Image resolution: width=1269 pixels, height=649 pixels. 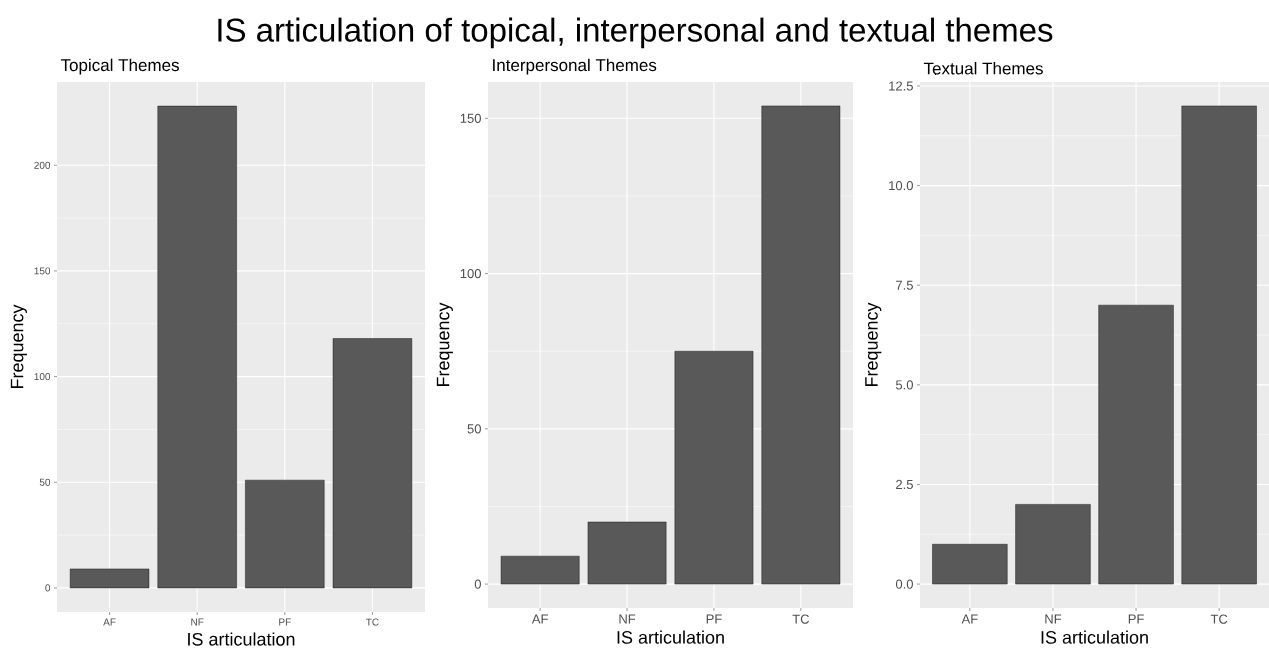 I want to click on y-tick-label: 7.5, so click(x=904, y=285).